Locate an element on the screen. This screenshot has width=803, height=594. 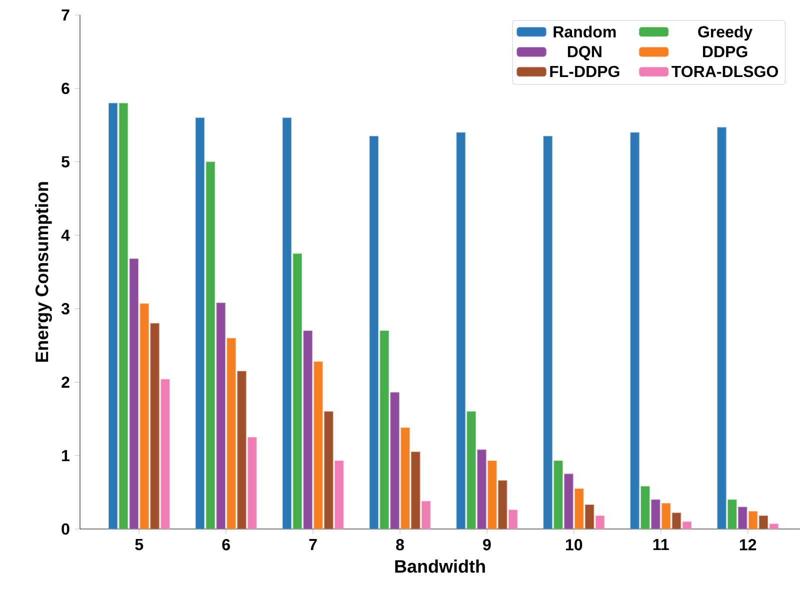
y-tick-label: 5 is located at coordinates (66, 162).